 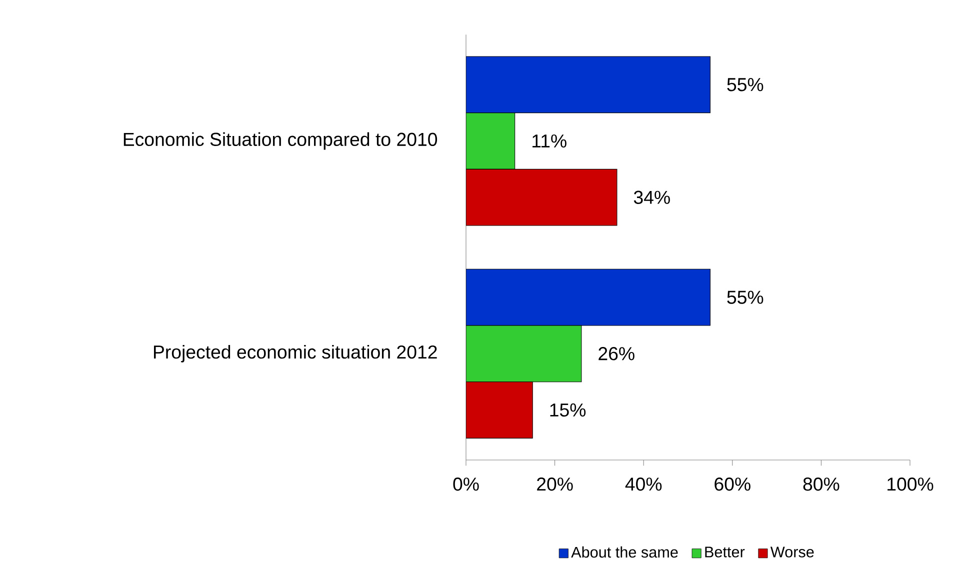 What do you see at coordinates (652, 197) in the screenshot?
I see `data-label: 34%` at bounding box center [652, 197].